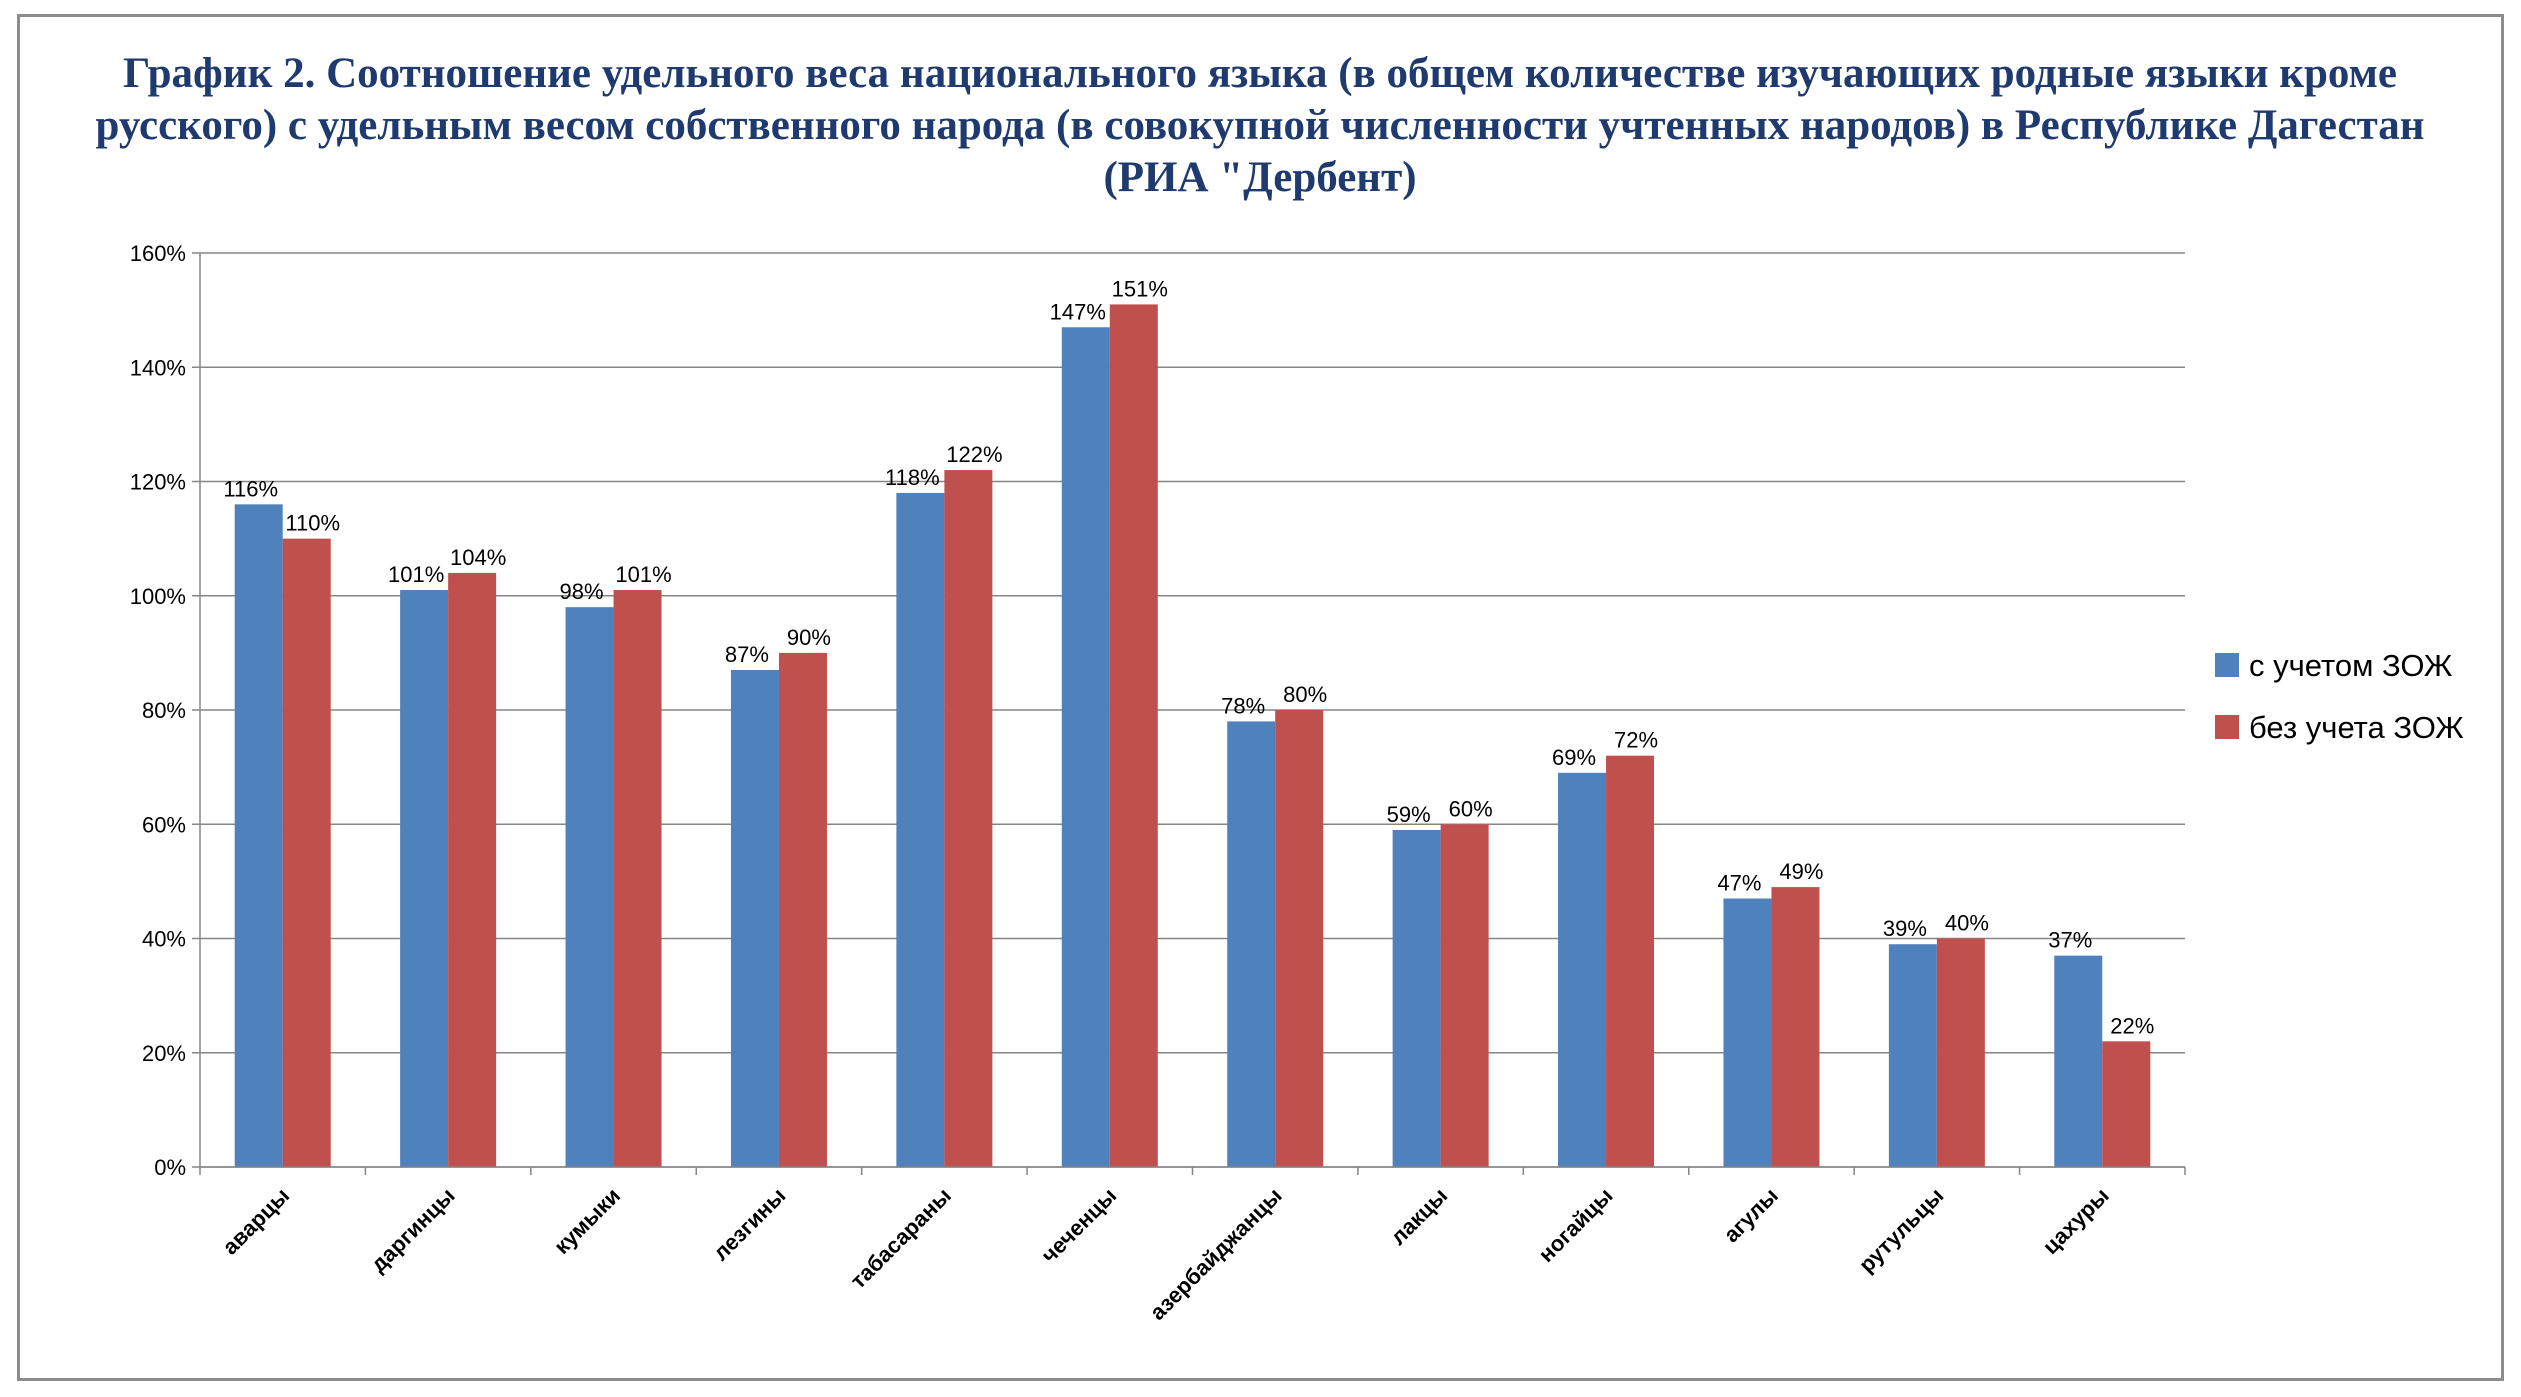  I want to click on x-category-label: агулы, so click(1751, 1215).